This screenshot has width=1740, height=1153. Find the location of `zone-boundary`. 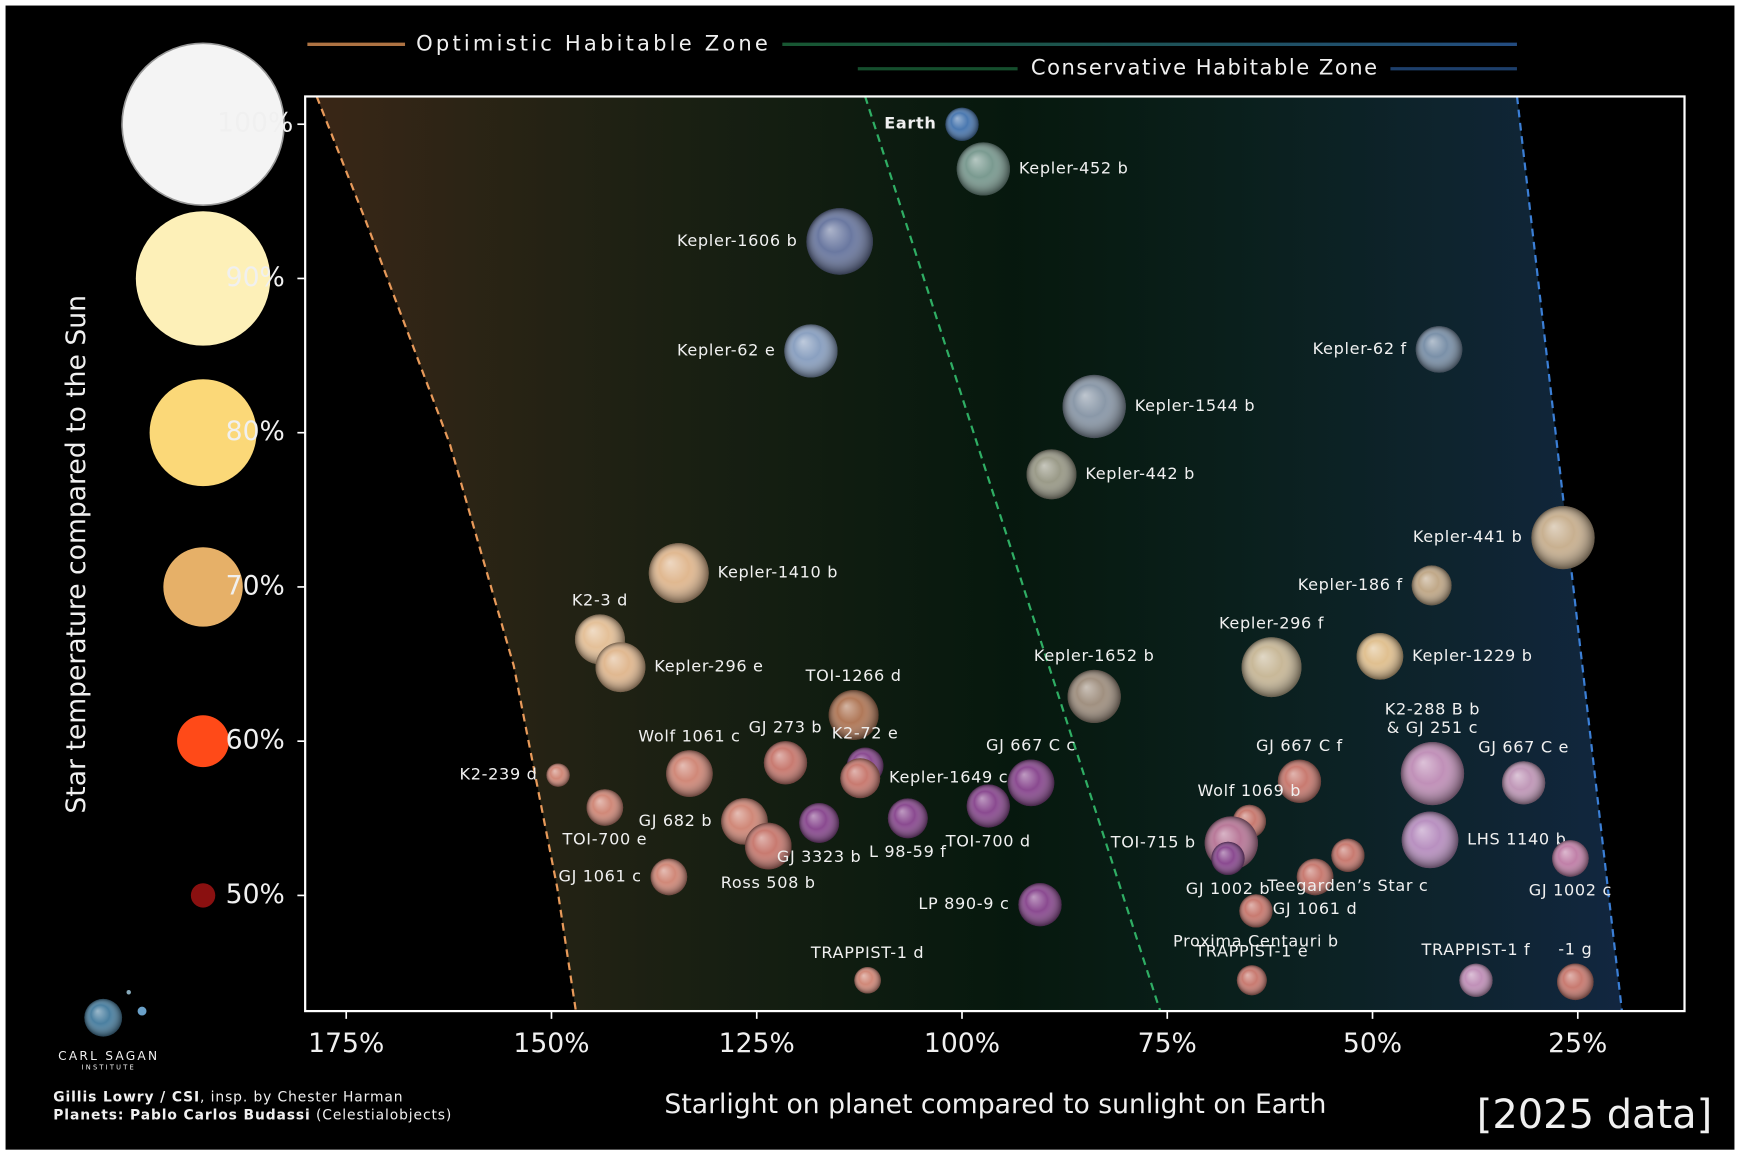

zone-boundary is located at coordinates (1569, 554).